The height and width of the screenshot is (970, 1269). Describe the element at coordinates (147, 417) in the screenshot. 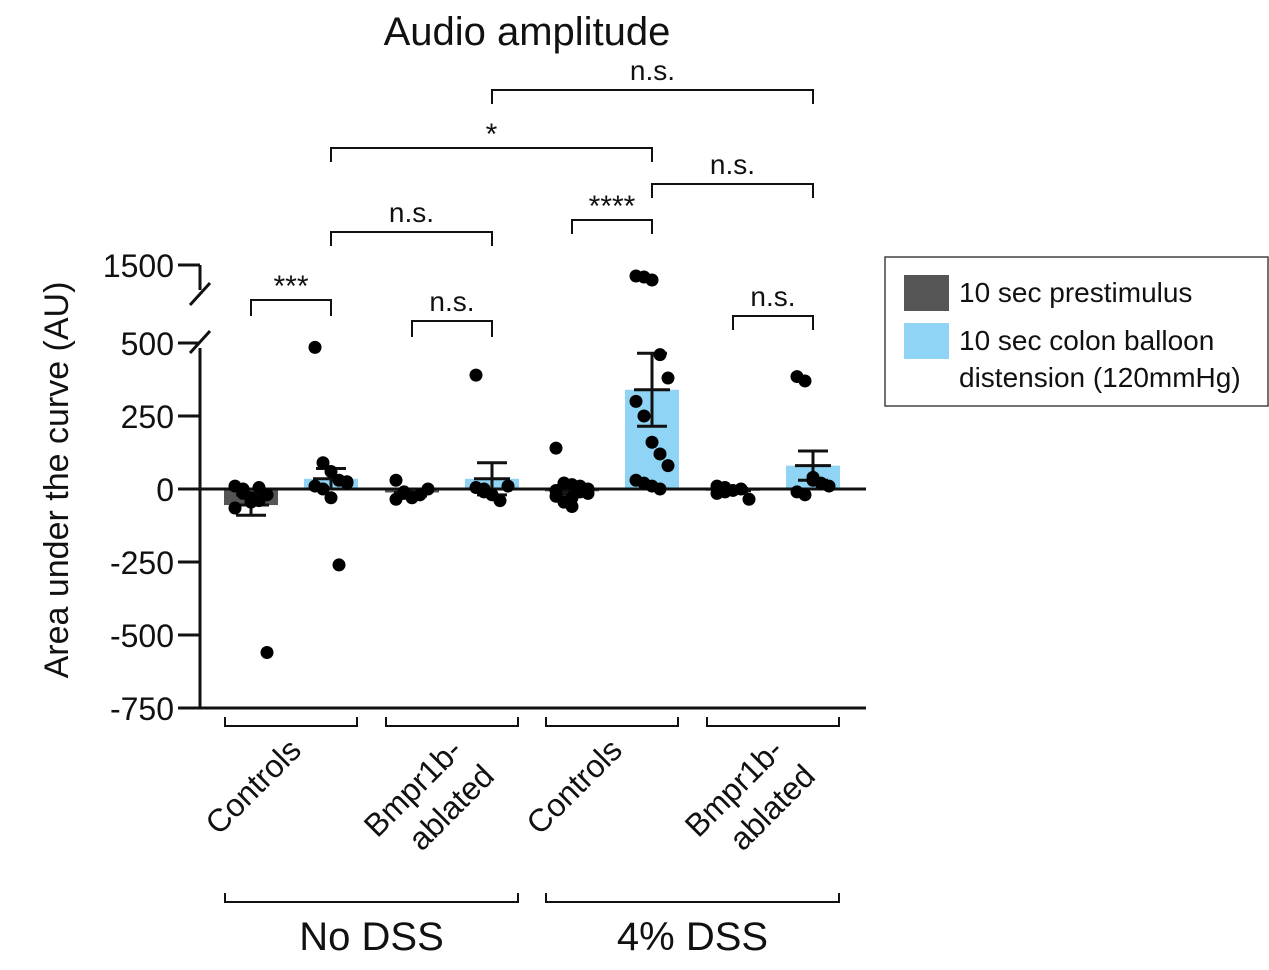

I see `y-tick-label: 250` at that location.